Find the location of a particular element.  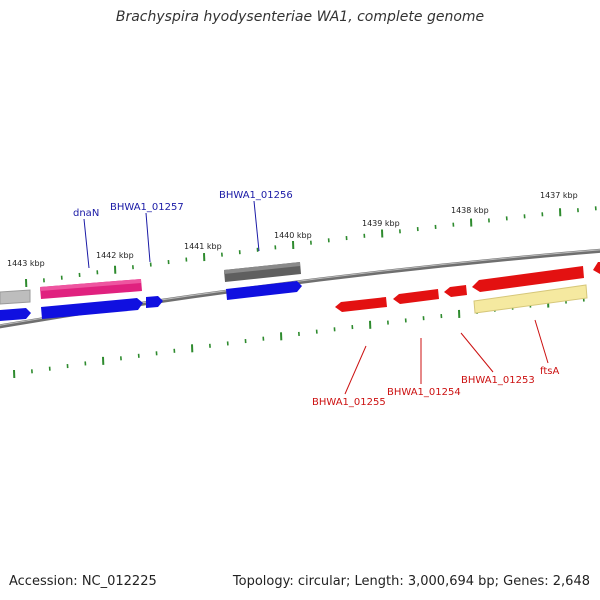

gene-label-01253: BHWA1_01253 is located at coordinates (498, 380).